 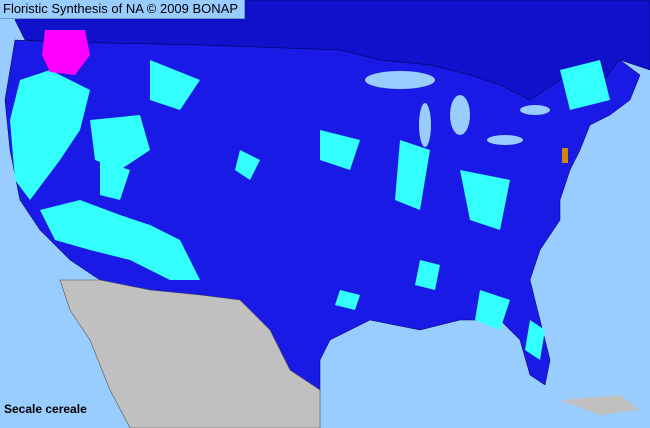 I want to click on map-title: Floristic Synthesis of NA © 2009 BONAP, so click(x=123, y=9).